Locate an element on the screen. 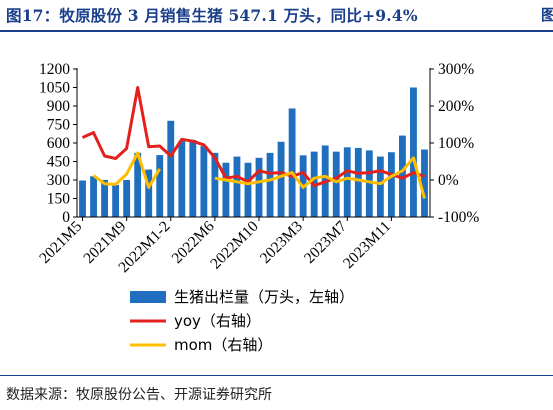 This screenshot has width=553, height=410. legend-label: mom（右轴） is located at coordinates (223, 345).